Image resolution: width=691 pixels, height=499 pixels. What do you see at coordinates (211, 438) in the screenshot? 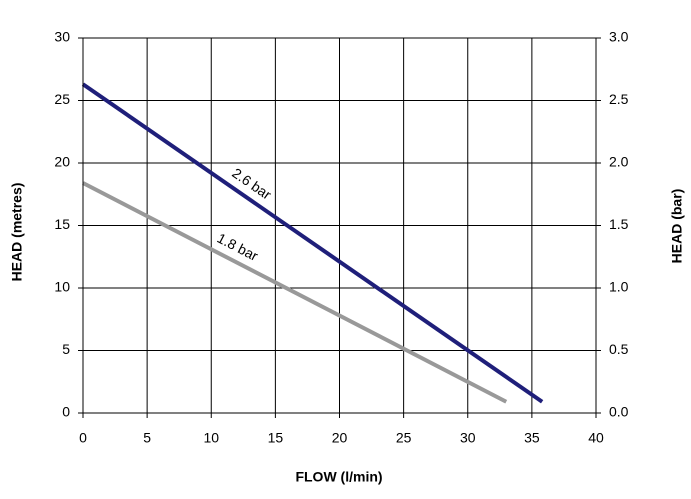
I see `x-tick-label: 10` at bounding box center [211, 438].